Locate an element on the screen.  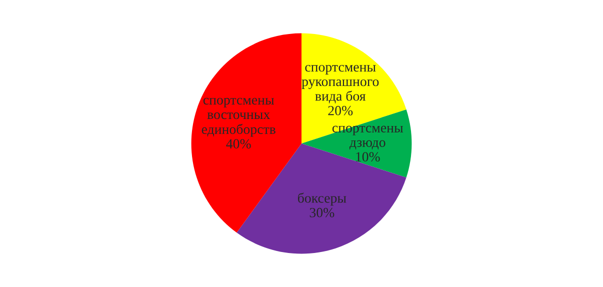
data-label: 10% is located at coordinates (368, 157).